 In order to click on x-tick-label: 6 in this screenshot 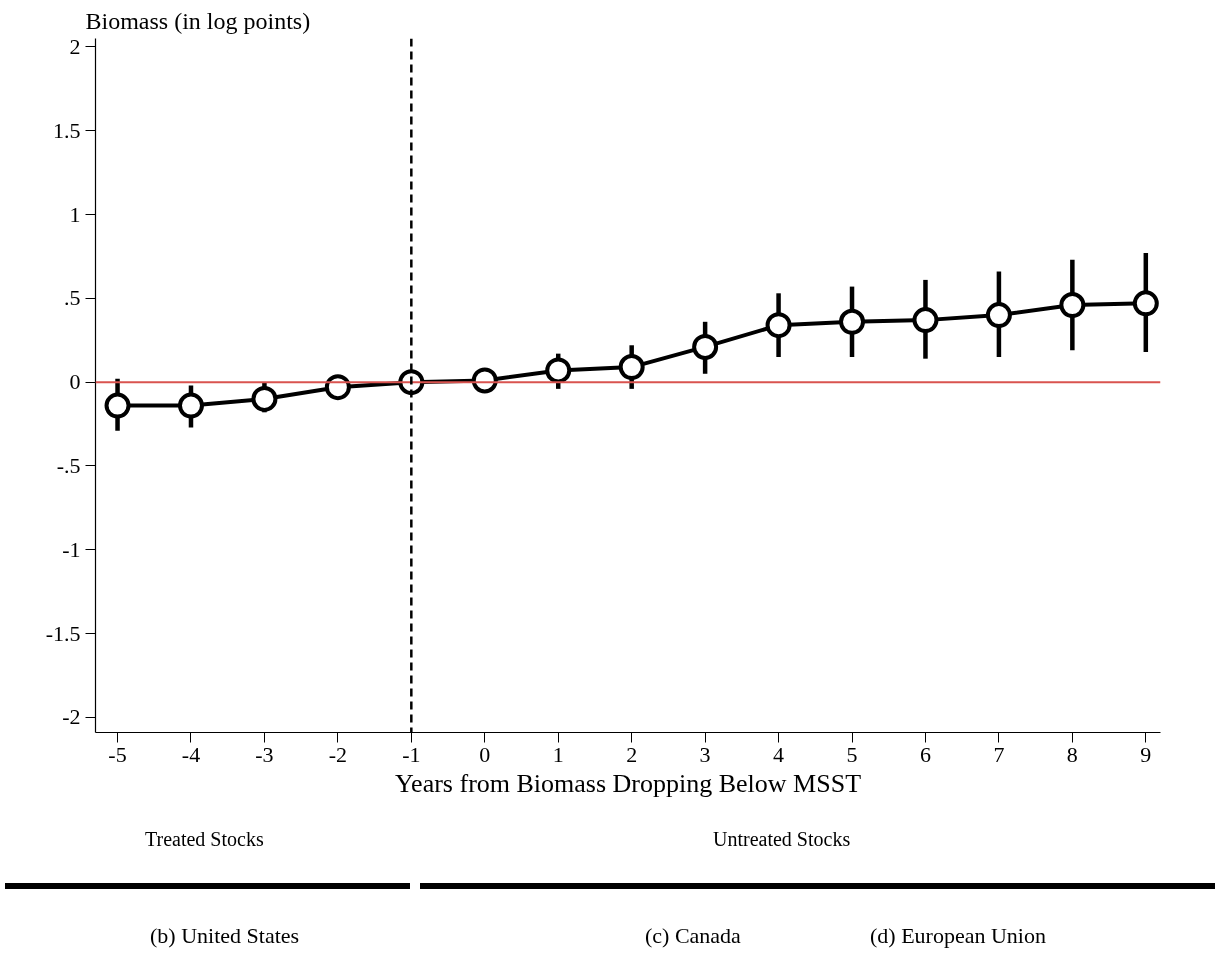, I will do `click(925, 754)`.